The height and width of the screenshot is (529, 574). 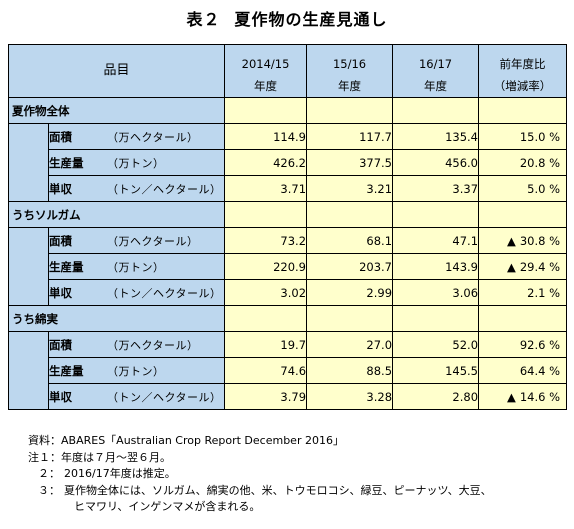 I want to click on value-change: 64.4 %, so click(x=523, y=370).